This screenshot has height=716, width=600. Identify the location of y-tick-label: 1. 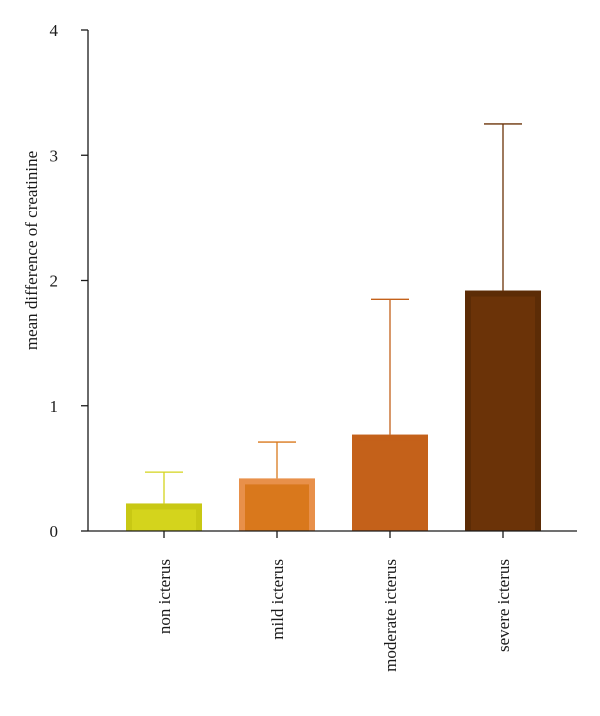
(54, 406).